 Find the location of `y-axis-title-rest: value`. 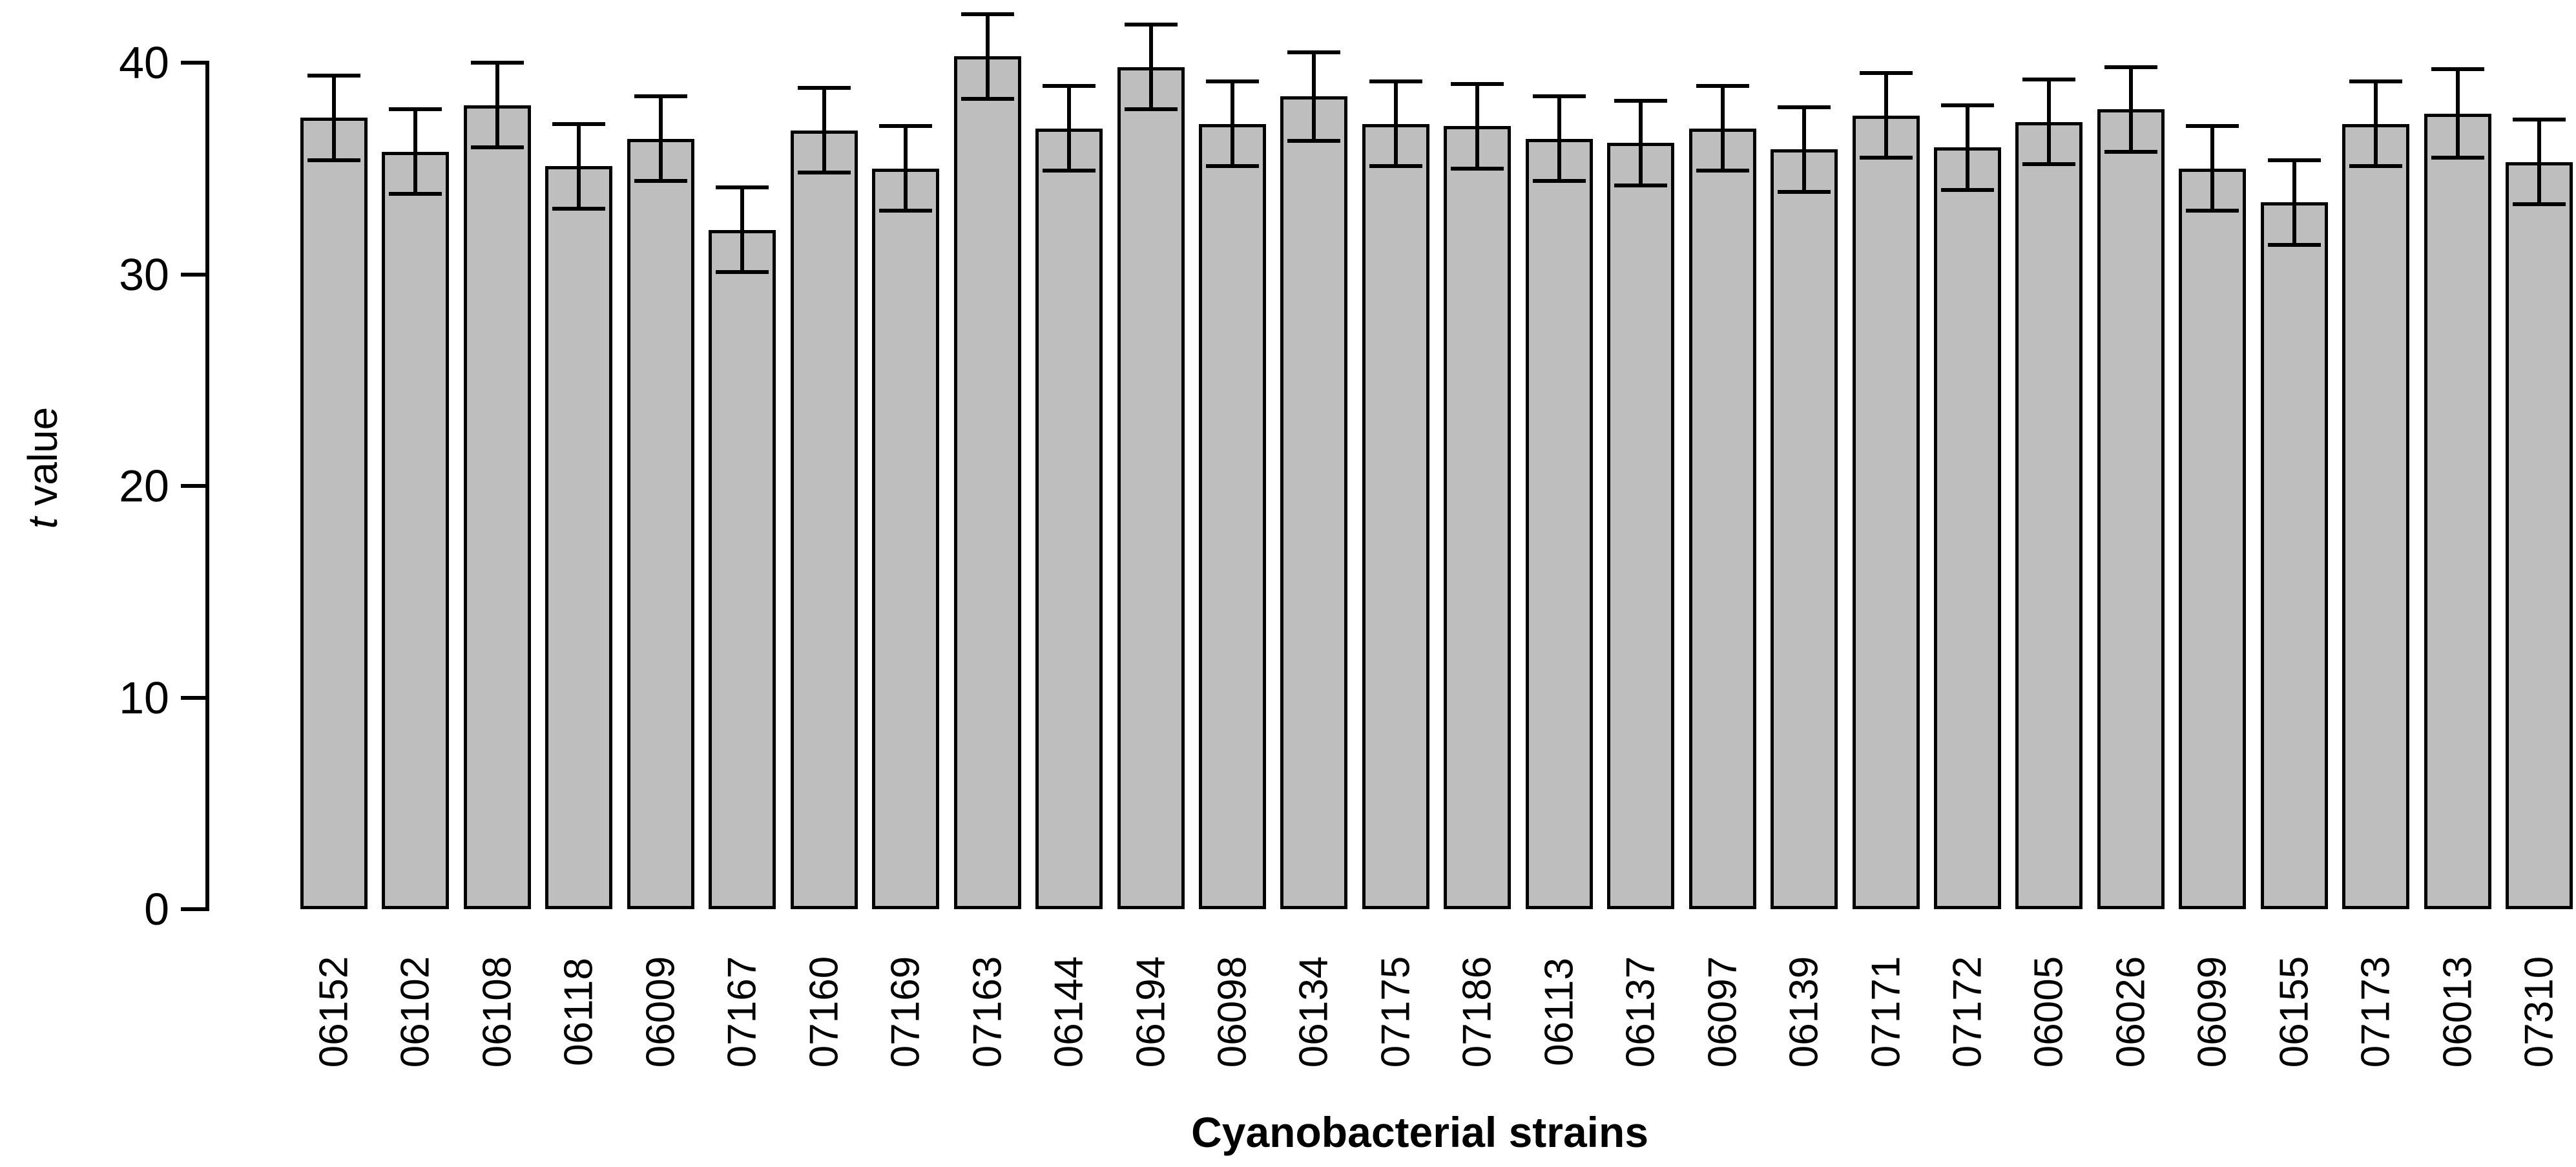

y-axis-title-rest: value is located at coordinates (42, 462).